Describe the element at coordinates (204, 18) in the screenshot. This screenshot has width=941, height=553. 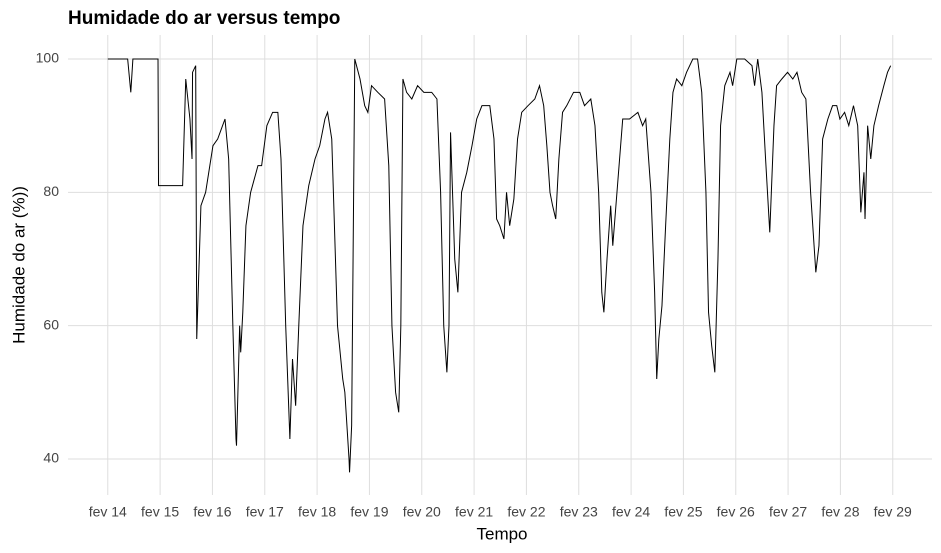
I see `chart-title: Humidade do ar versus tempo` at that location.